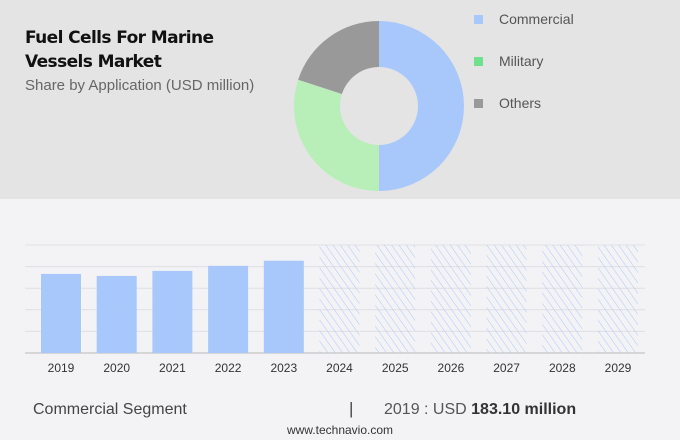 The height and width of the screenshot is (440, 680). I want to click on x-tick-label: 2019, so click(61, 368).